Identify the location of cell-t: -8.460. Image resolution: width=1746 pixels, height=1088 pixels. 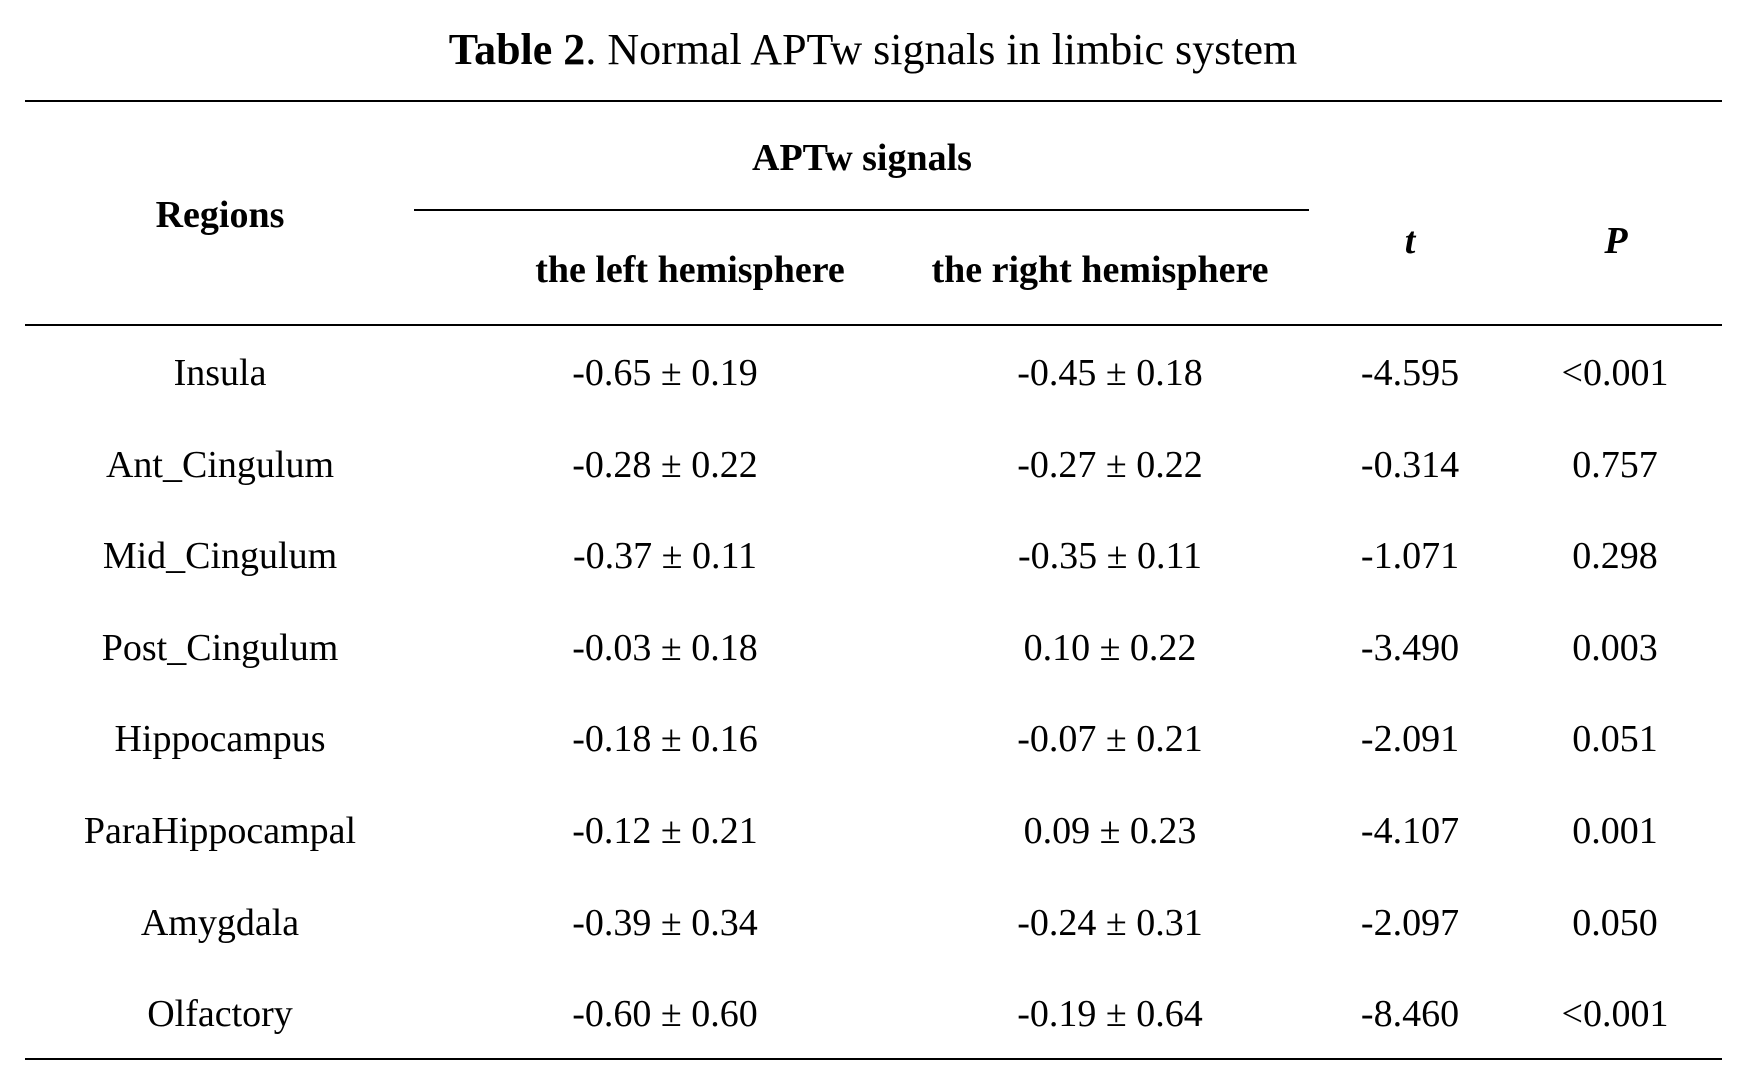
(1410, 1014).